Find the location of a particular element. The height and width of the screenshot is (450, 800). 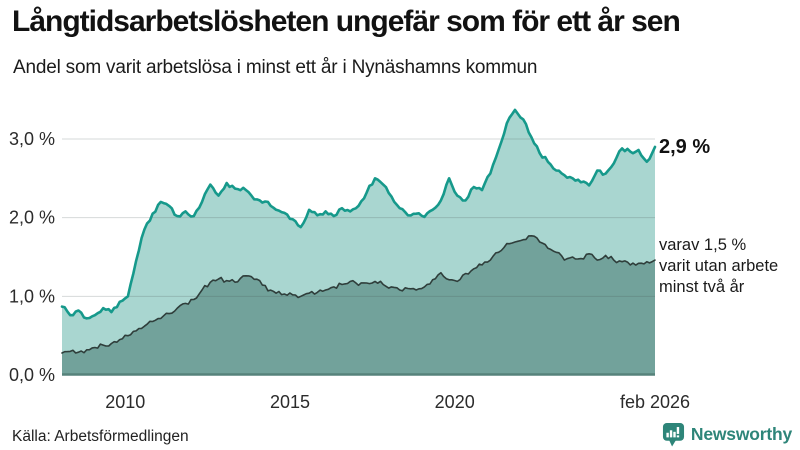

newsworthy-logo: Newsworthy is located at coordinates (727, 434).